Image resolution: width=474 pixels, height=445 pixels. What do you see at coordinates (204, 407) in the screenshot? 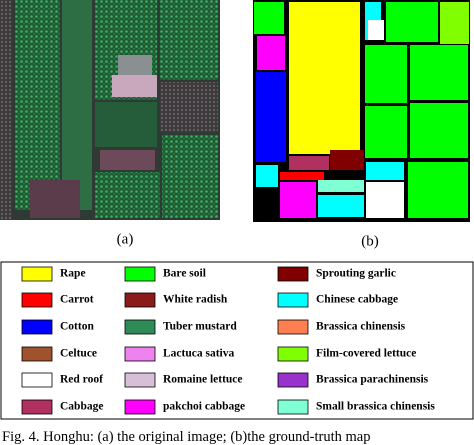
I see `legend-label: pakchoi cabbage` at bounding box center [204, 407].